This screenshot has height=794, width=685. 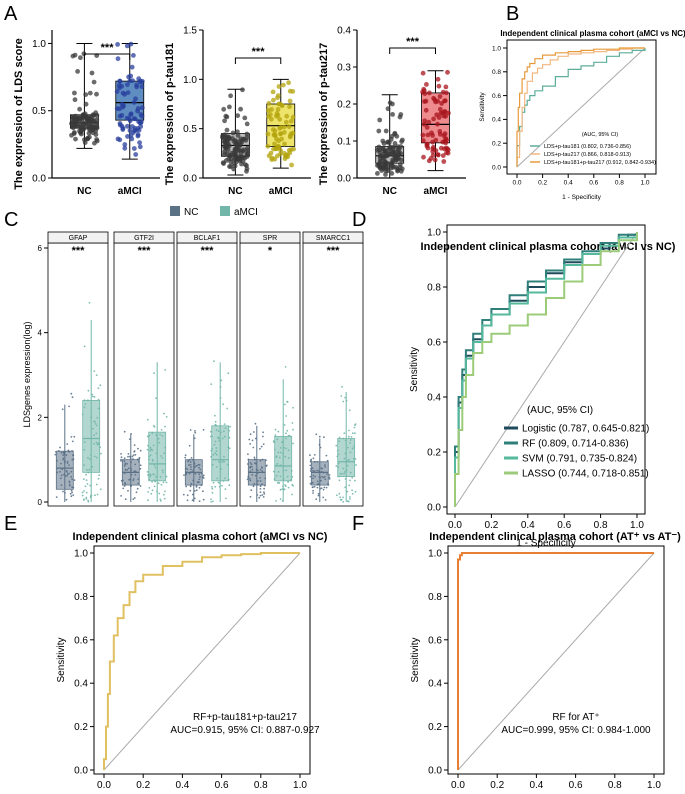 What do you see at coordinates (654, 785) in the screenshot?
I see `x-tick-label: 1.0` at bounding box center [654, 785].